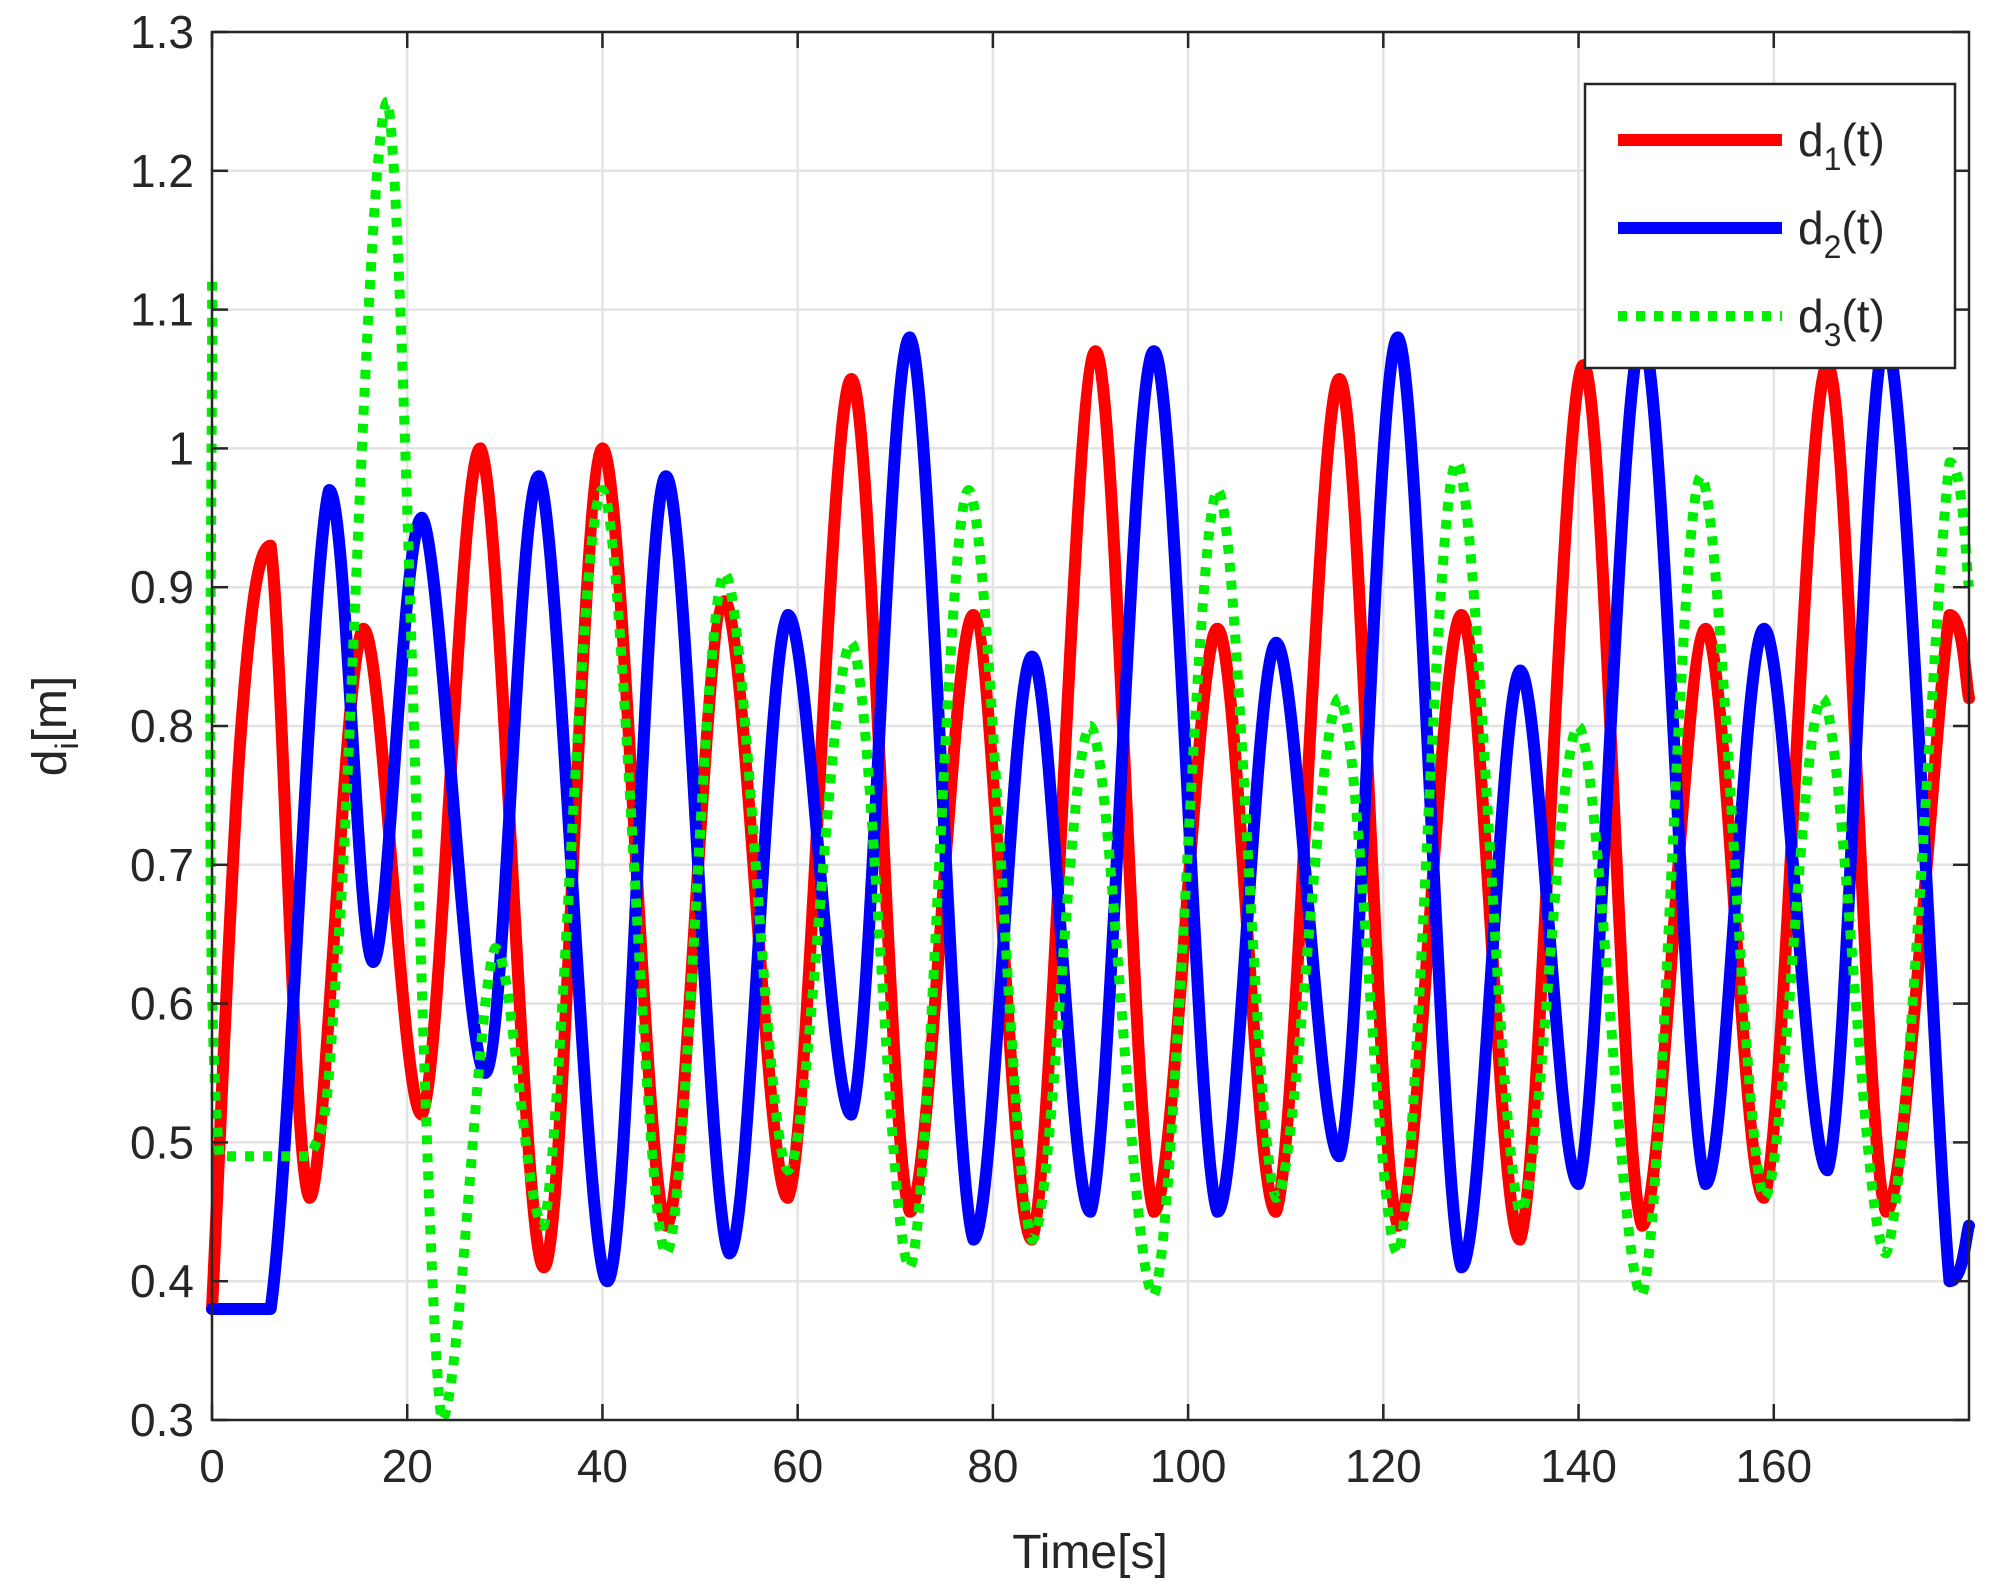 The height and width of the screenshot is (1595, 1989). Describe the element at coordinates (162, 32) in the screenshot. I see `y-tick-label: 1.3` at that location.